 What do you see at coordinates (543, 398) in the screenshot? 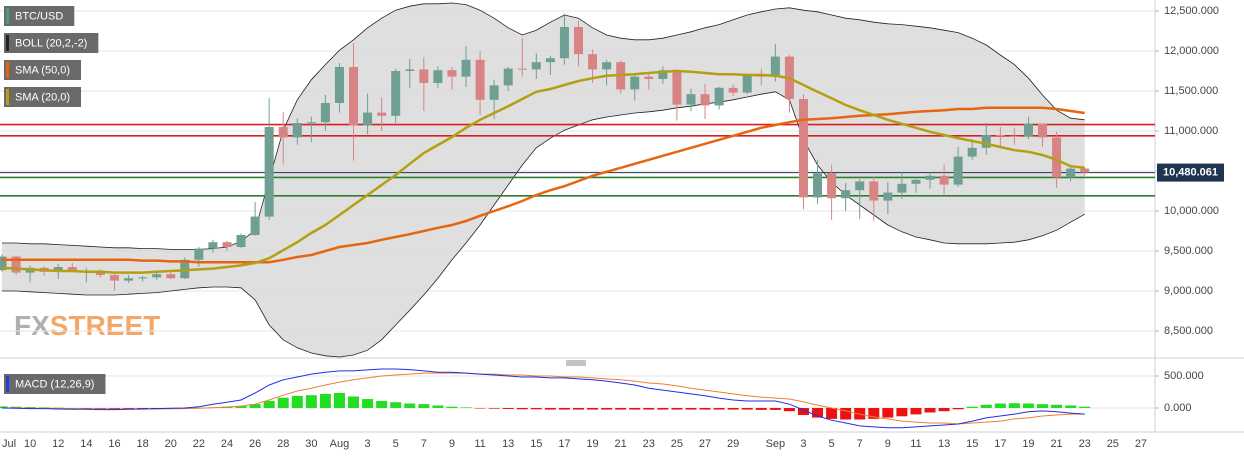
I see `signal-line` at bounding box center [543, 398].